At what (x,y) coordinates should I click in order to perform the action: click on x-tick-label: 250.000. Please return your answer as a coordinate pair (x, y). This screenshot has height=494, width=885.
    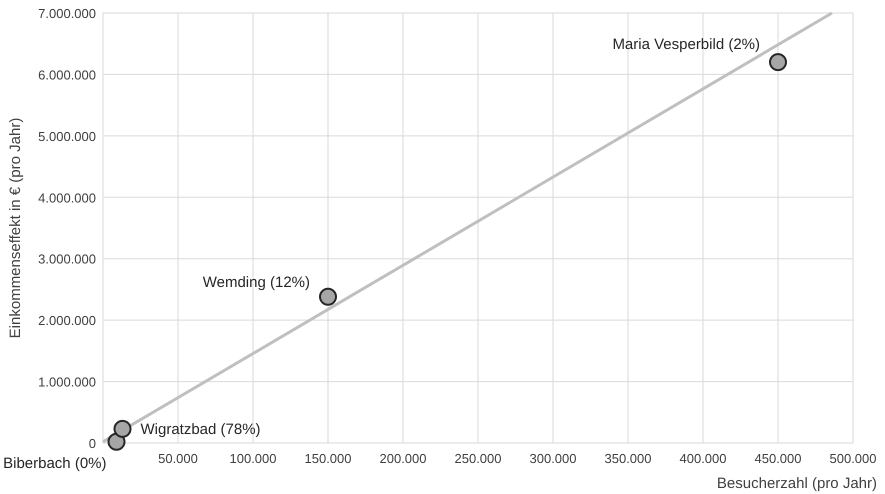
    Looking at the image, I should click on (478, 458).